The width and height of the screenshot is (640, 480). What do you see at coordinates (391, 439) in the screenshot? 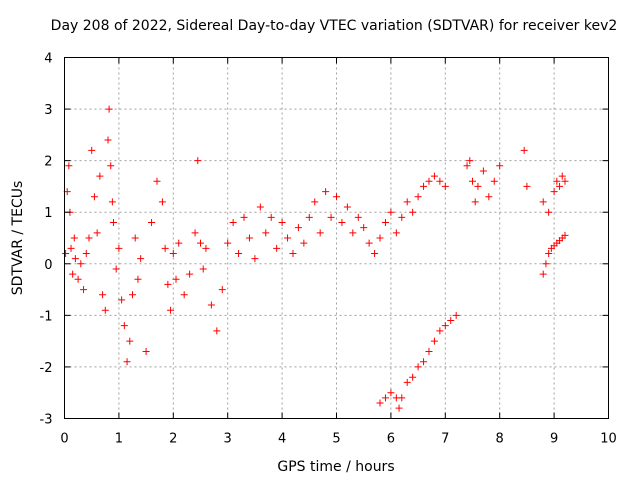
I see `x-tick-label: 6` at bounding box center [391, 439].